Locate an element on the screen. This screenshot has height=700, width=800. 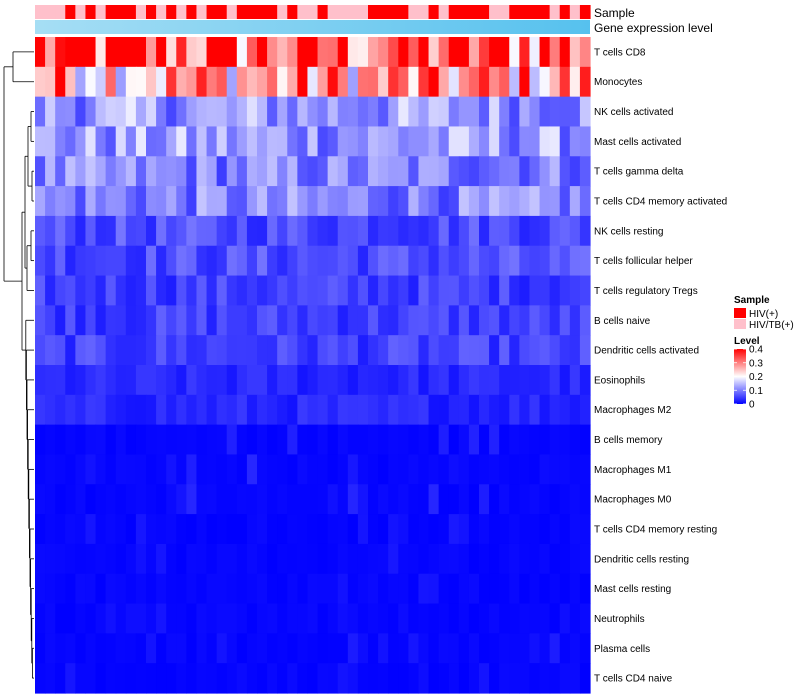
row-label: T cells CD8 is located at coordinates (620, 52).